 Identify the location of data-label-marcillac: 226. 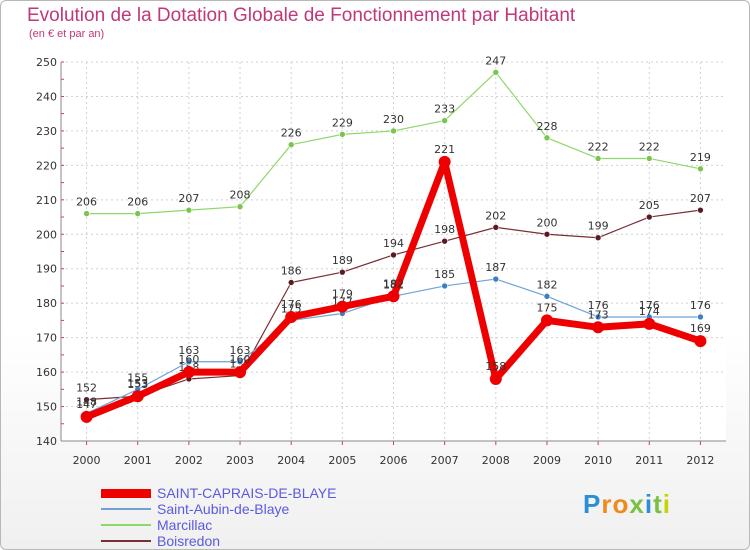
(291, 133).